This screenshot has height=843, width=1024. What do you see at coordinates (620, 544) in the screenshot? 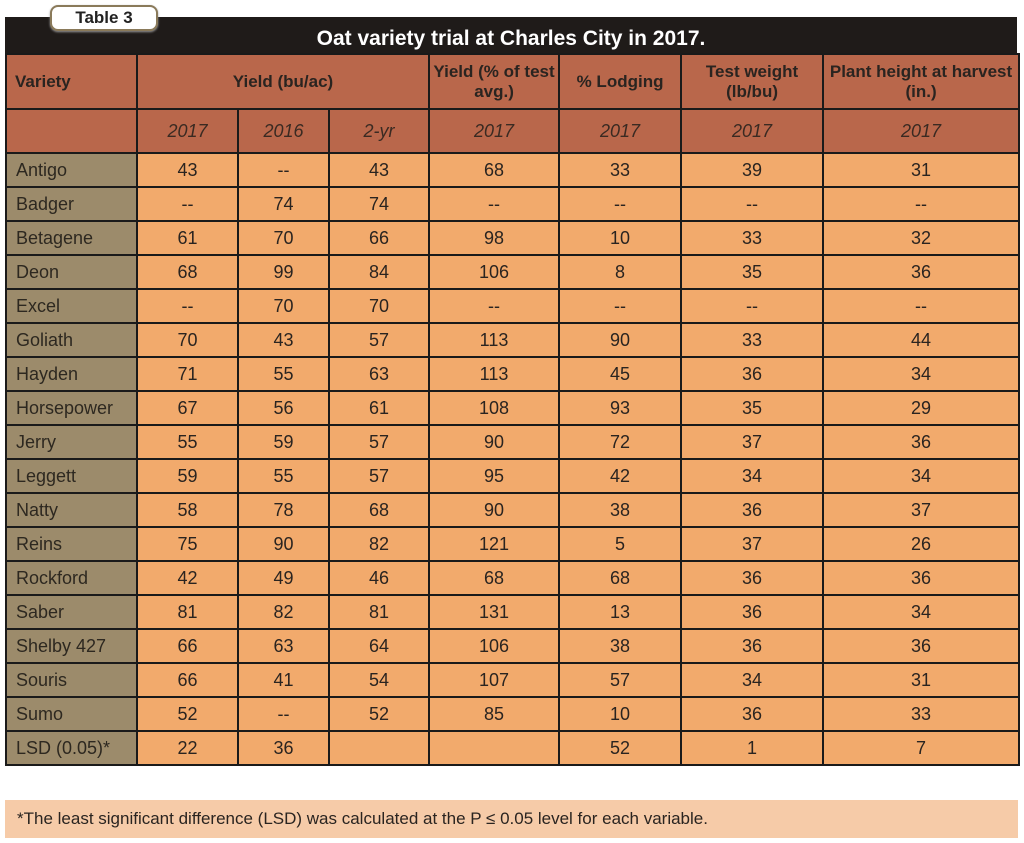
I see `table-cell: 5` at bounding box center [620, 544].